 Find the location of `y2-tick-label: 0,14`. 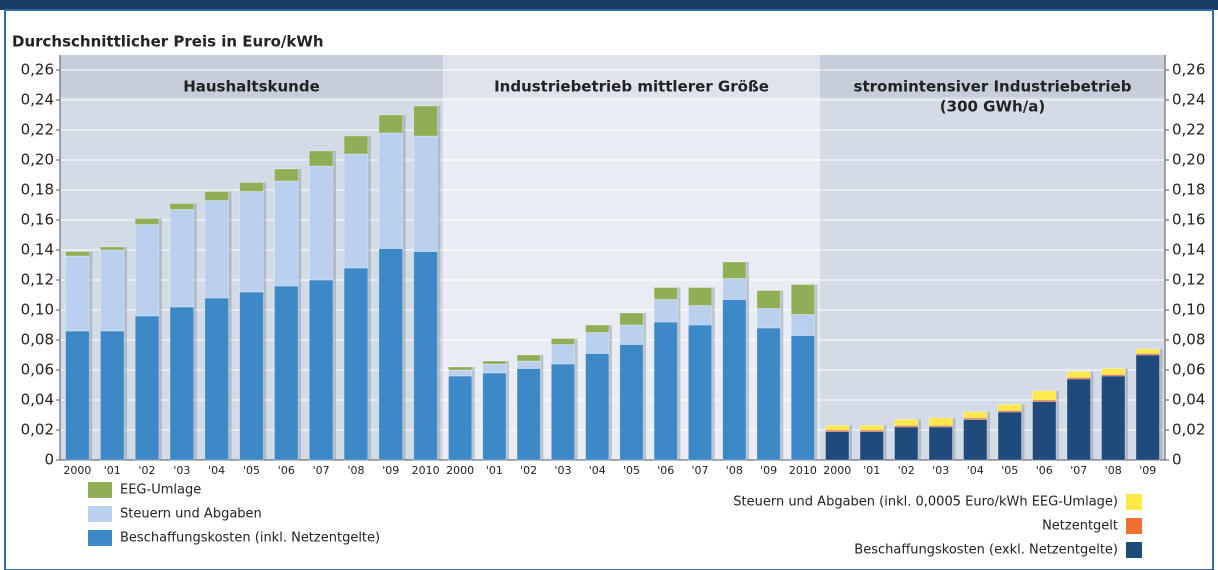

y2-tick-label: 0,14 is located at coordinates (1188, 250).